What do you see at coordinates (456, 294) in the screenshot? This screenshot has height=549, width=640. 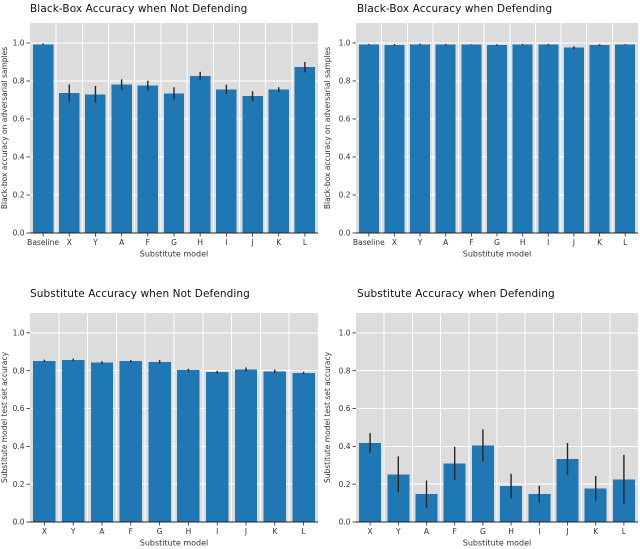 I see `chart-title: Substitute Accuracy when Defending` at bounding box center [456, 294].